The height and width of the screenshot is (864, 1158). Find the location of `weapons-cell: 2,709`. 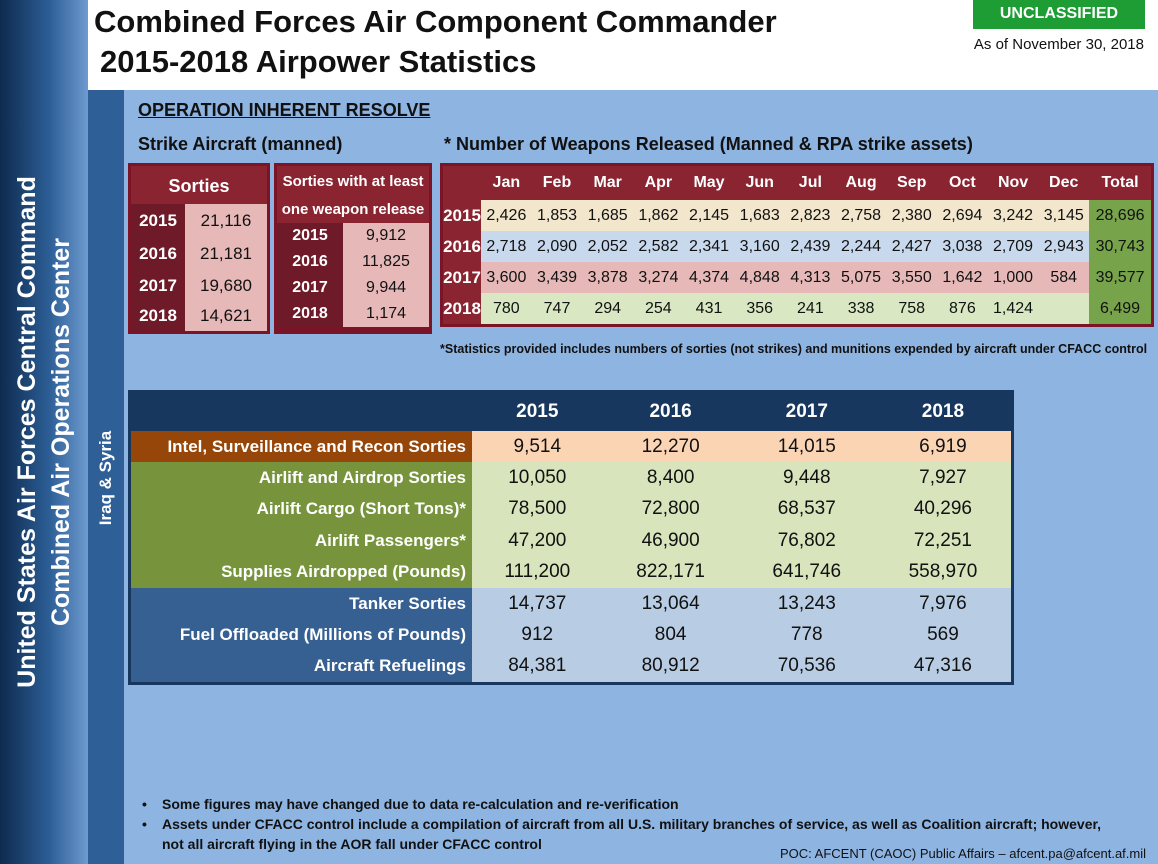

weapons-cell: 2,709 is located at coordinates (1013, 246).